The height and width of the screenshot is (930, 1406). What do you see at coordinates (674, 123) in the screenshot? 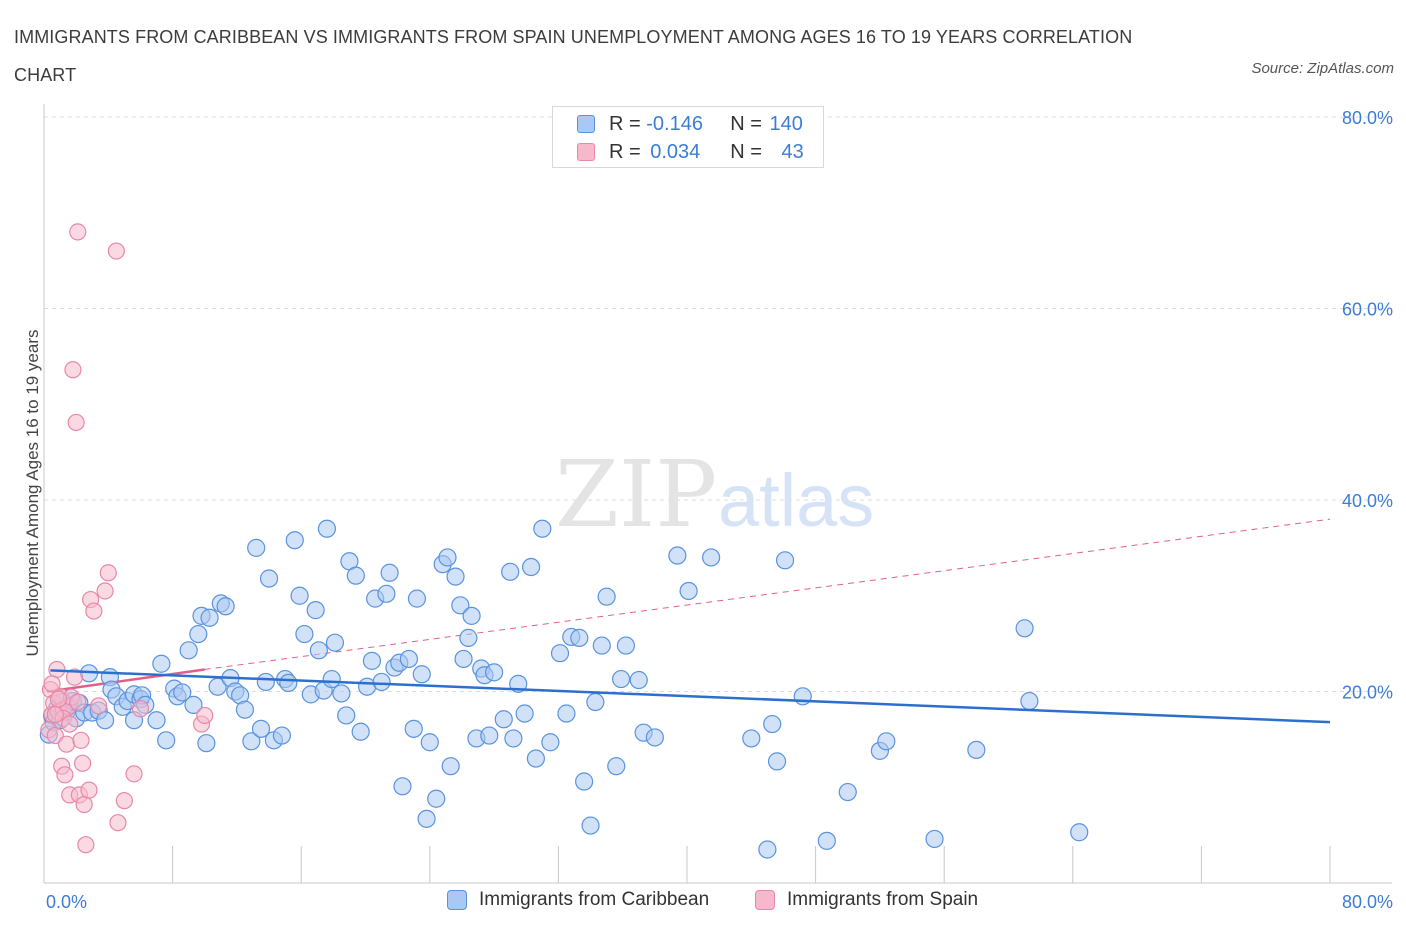
I see `legend-r-value: -0.146` at bounding box center [674, 123].